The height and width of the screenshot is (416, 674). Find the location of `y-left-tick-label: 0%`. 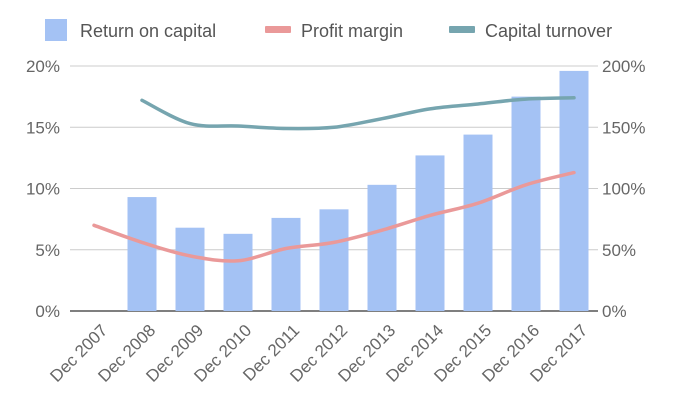

y-left-tick-label: 0% is located at coordinates (47, 311).